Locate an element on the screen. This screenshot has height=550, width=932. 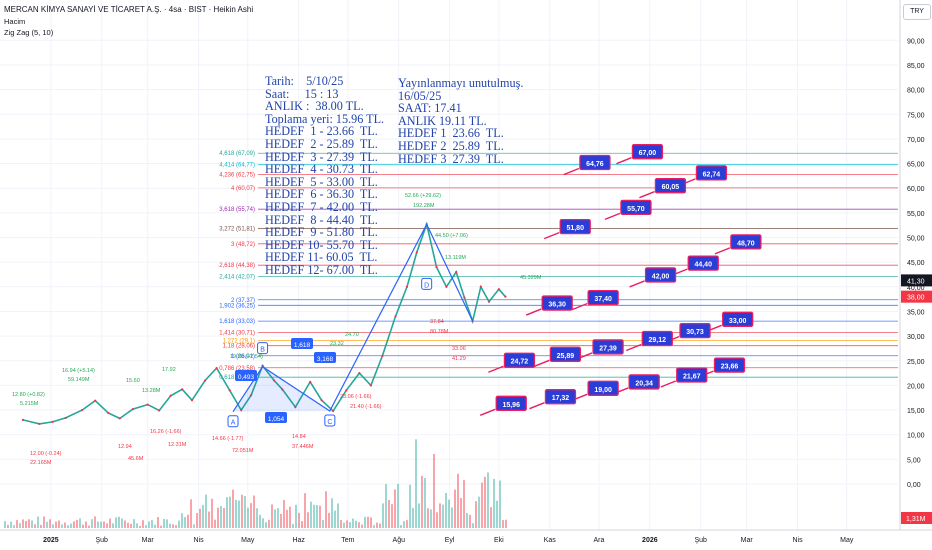
price-tick: 80,00 is located at coordinates (916, 91).